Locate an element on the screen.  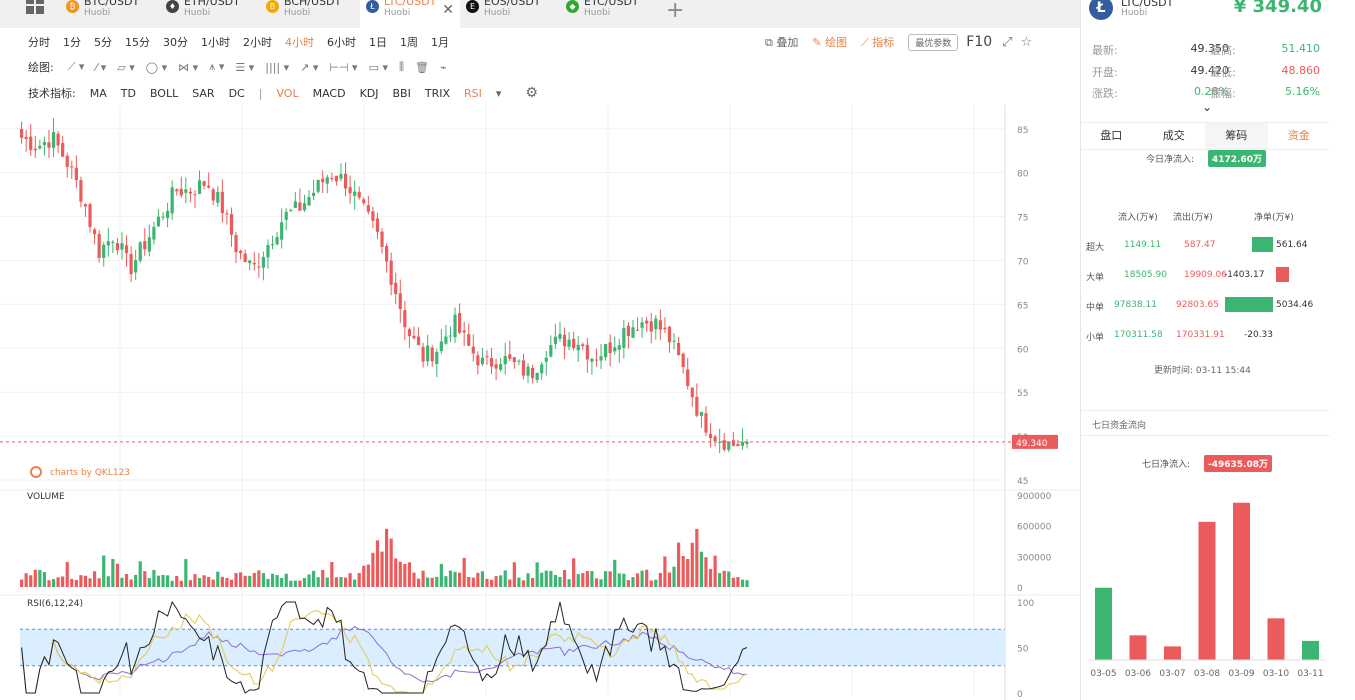
seven-day-date-label: 03-05 is located at coordinates (1103, 674).